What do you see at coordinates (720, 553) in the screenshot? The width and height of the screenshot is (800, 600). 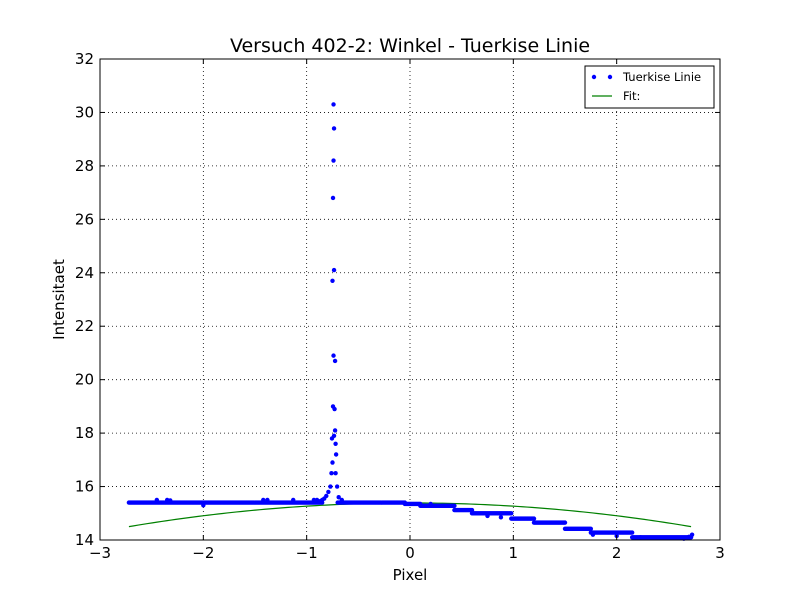 I see `x-tick-label: 3` at bounding box center [720, 553].